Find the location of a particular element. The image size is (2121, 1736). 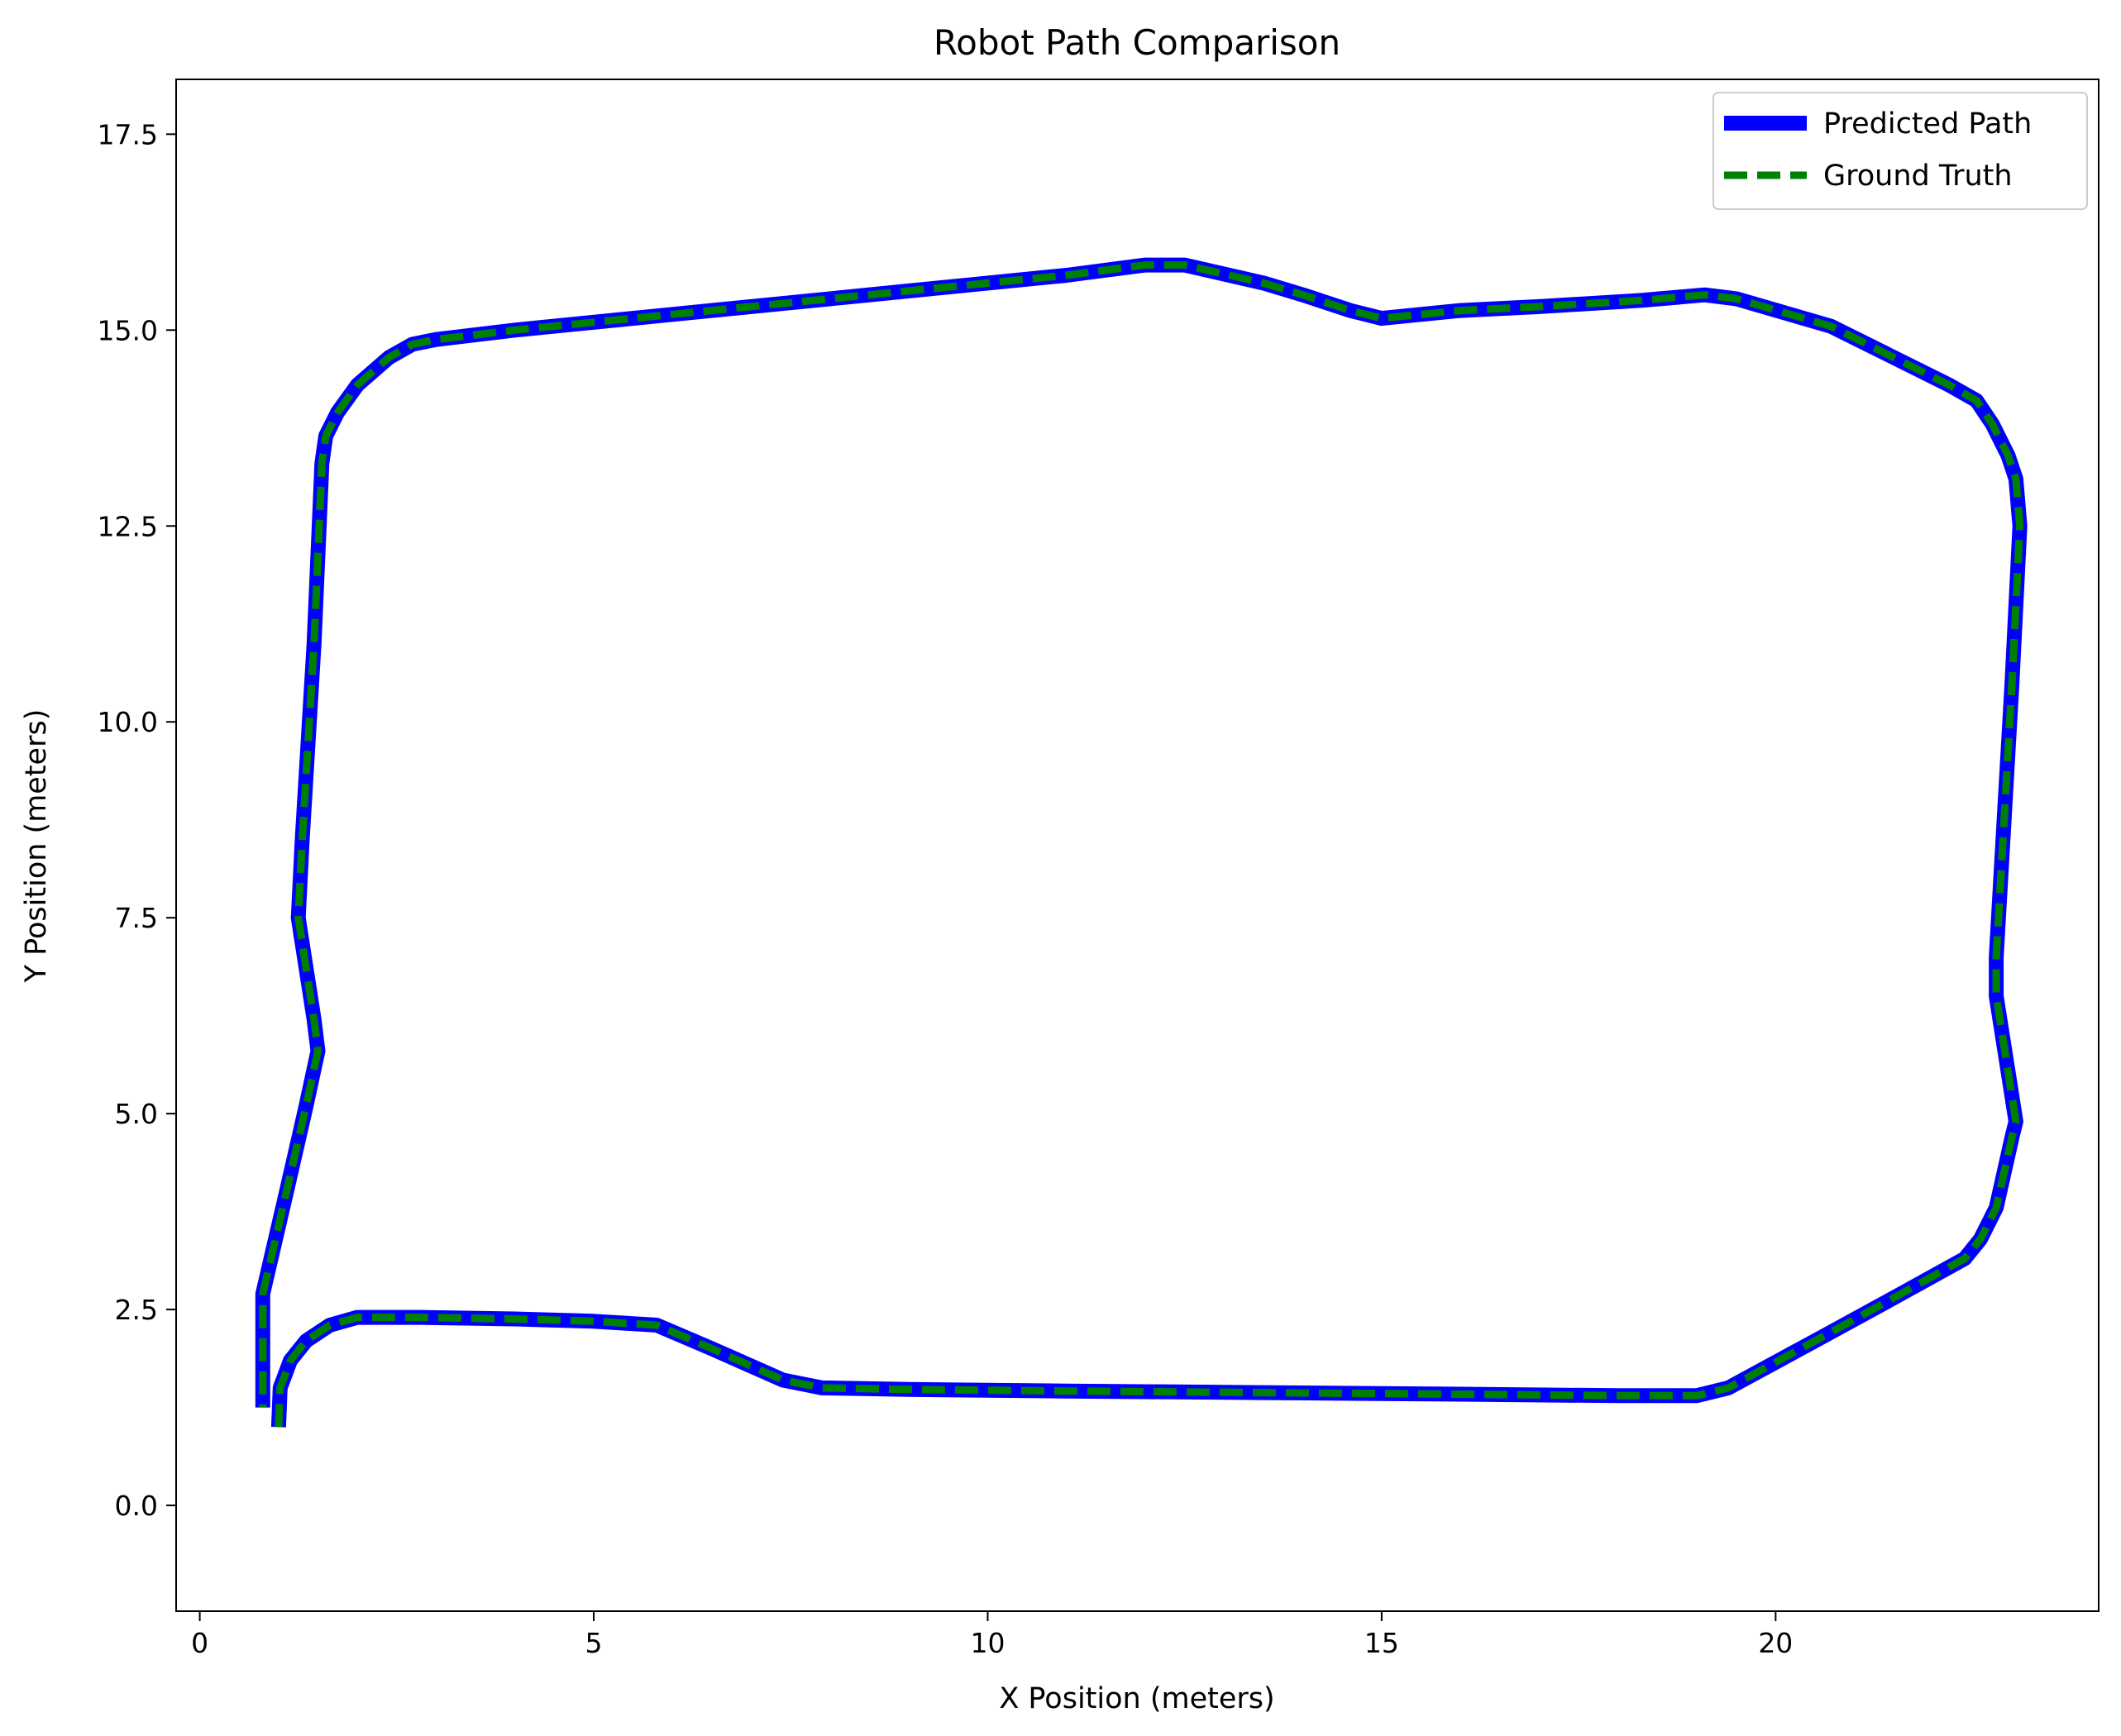

x-tick-label: 15 is located at coordinates (1381, 1643).